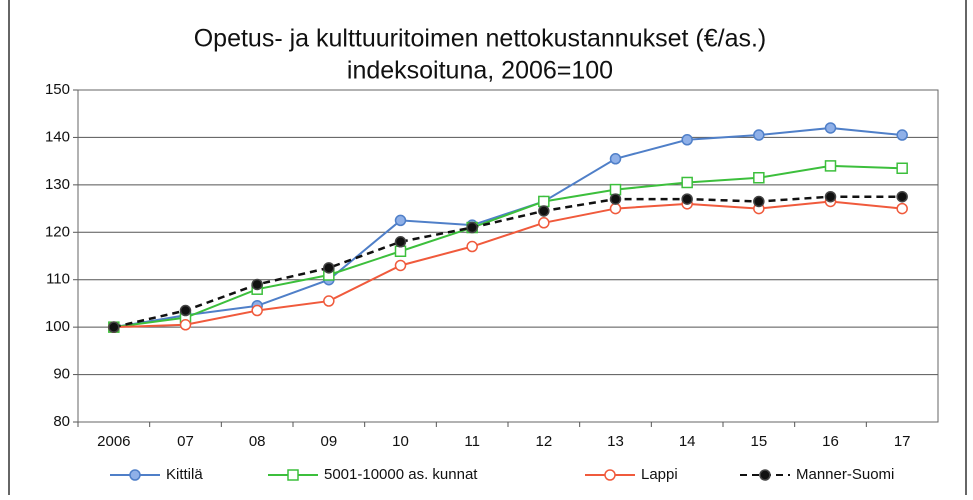 Image resolution: width=973 pixels, height=500 pixels. I want to click on legend-label: 5001-10000 as. kunnat, so click(401, 474).